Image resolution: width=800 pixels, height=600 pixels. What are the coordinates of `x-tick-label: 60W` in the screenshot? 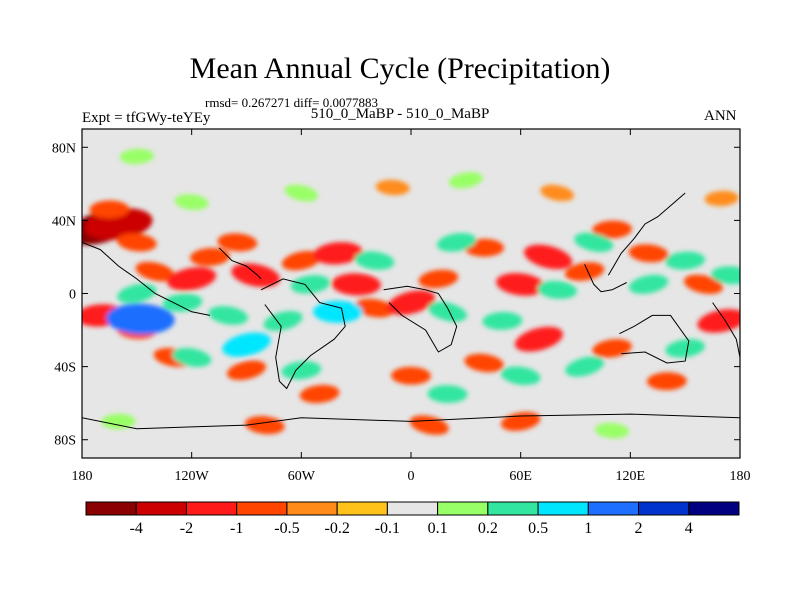 It's located at (302, 476).